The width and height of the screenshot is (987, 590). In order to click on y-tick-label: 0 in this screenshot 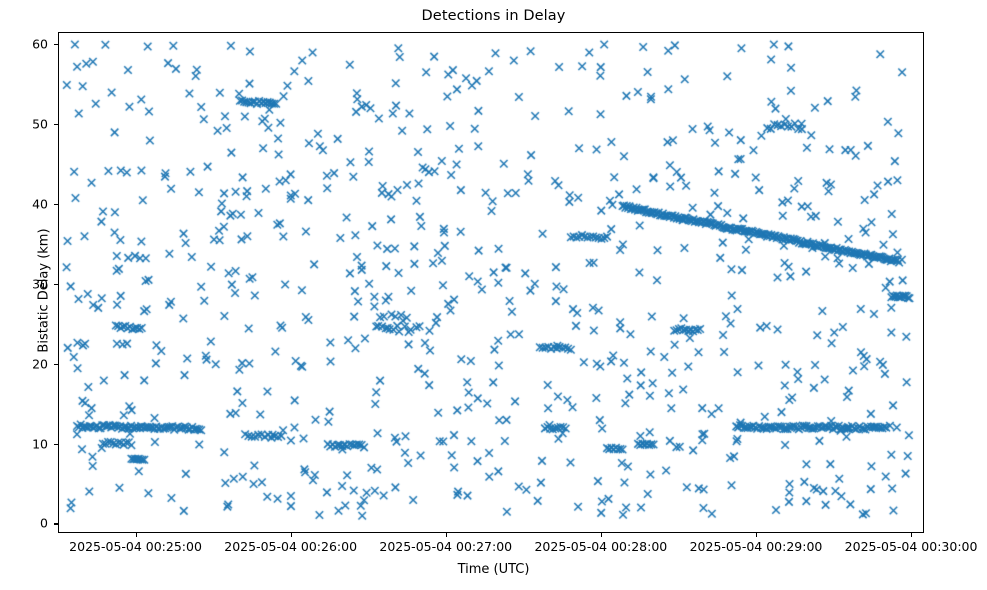, I will do `click(44, 523)`.